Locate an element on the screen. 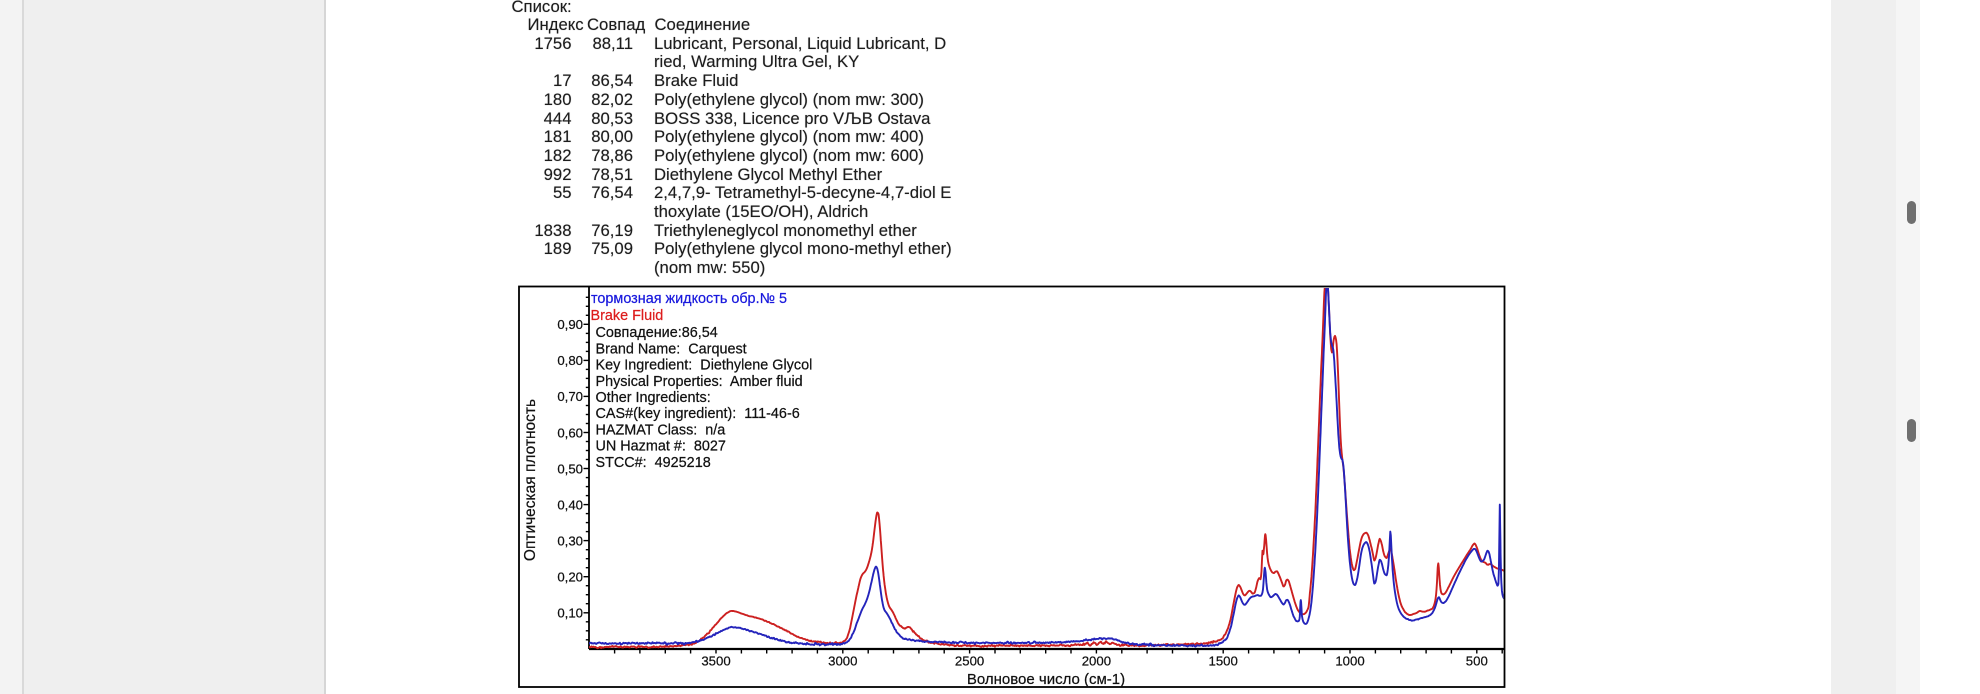  svg-text:Key Ingredient: Diethylene Gl: Key Ingredient: Diethylene Glycol is located at coordinates (704, 366).